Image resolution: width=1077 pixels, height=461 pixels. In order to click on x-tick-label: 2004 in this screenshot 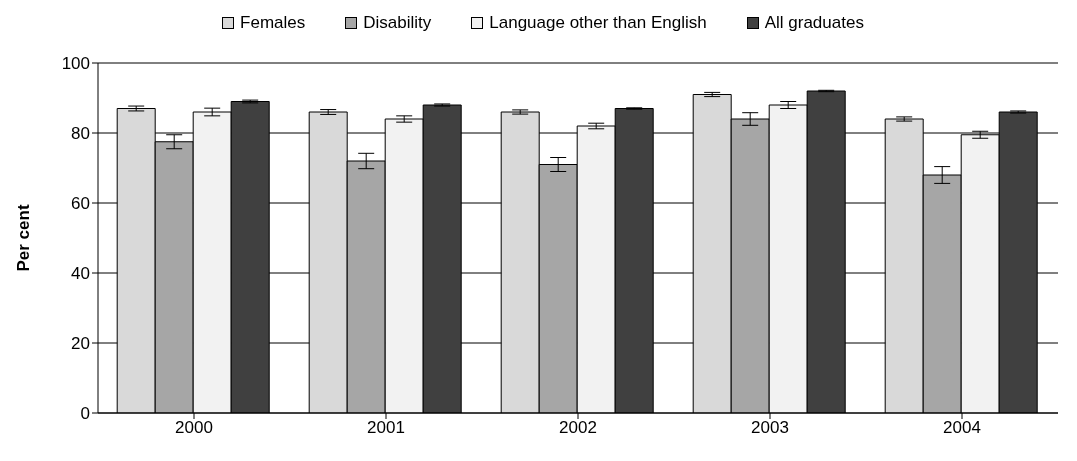, I will do `click(962, 428)`.